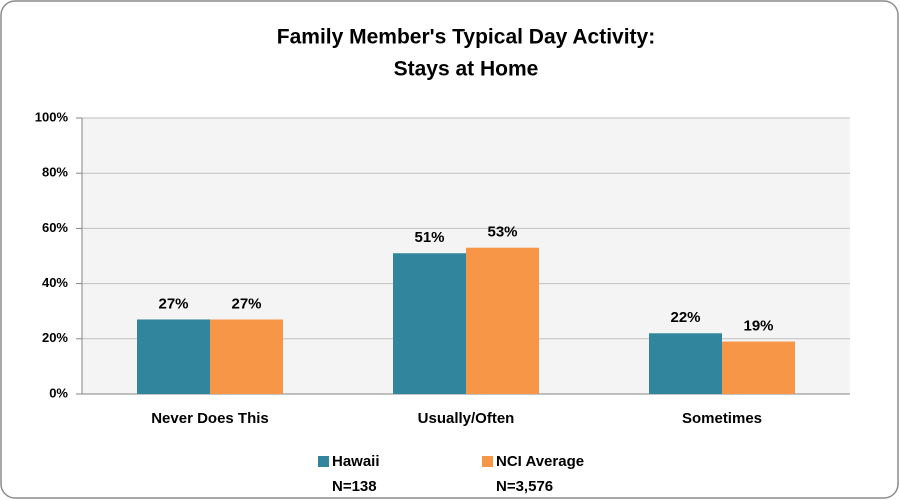 This screenshot has width=900, height=500. What do you see at coordinates (502, 232) in the screenshot?
I see `value-label: 53%` at bounding box center [502, 232].